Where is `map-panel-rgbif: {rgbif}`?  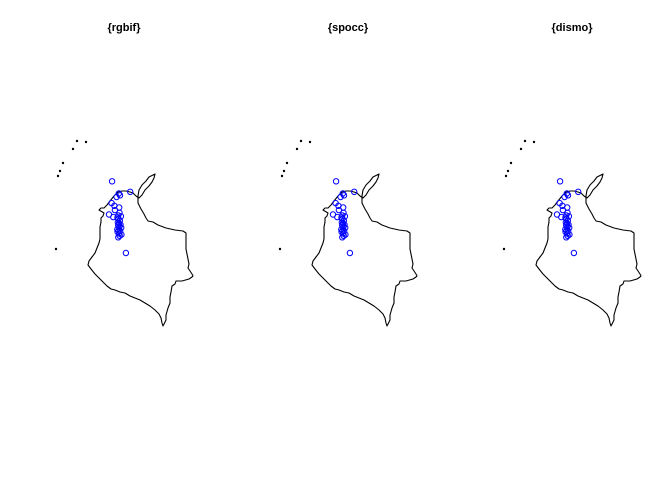 map-panel-rgbif: {rgbif} is located at coordinates (124, 174).